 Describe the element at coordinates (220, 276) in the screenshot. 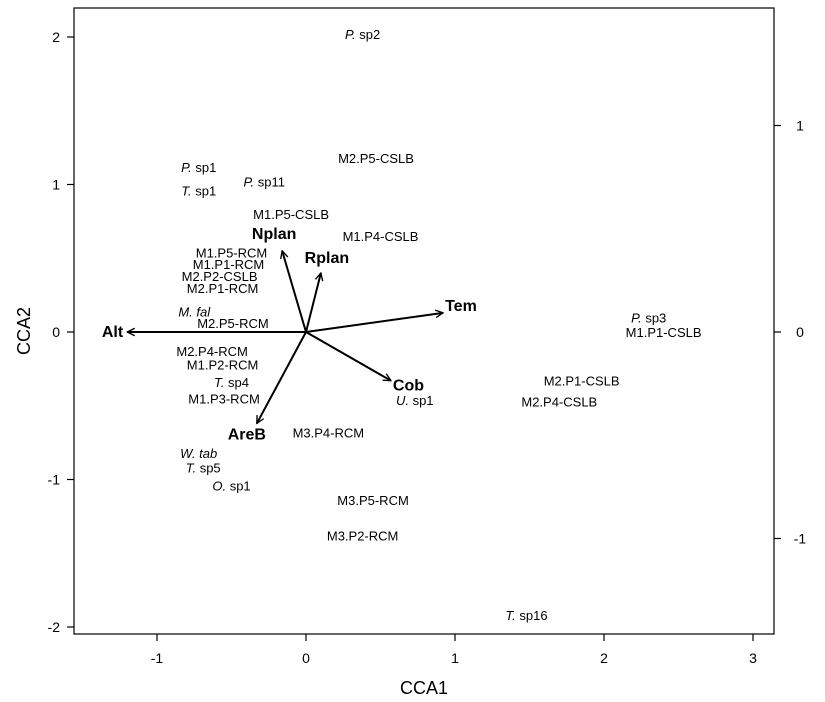

I see `site-label: M2.P2-CSLB` at that location.